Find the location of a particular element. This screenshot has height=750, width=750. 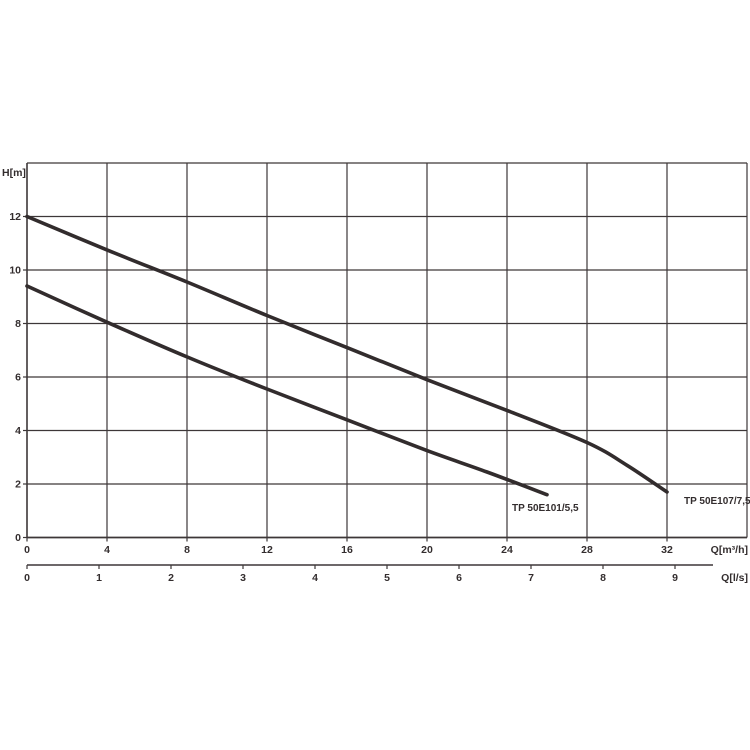

y-axis-title: H[m] is located at coordinates (14, 173).